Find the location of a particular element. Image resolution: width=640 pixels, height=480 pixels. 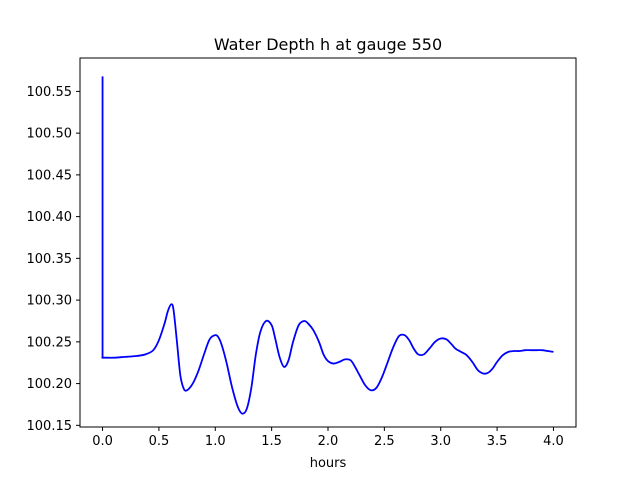

x-tick-label: 2.0 is located at coordinates (328, 441).